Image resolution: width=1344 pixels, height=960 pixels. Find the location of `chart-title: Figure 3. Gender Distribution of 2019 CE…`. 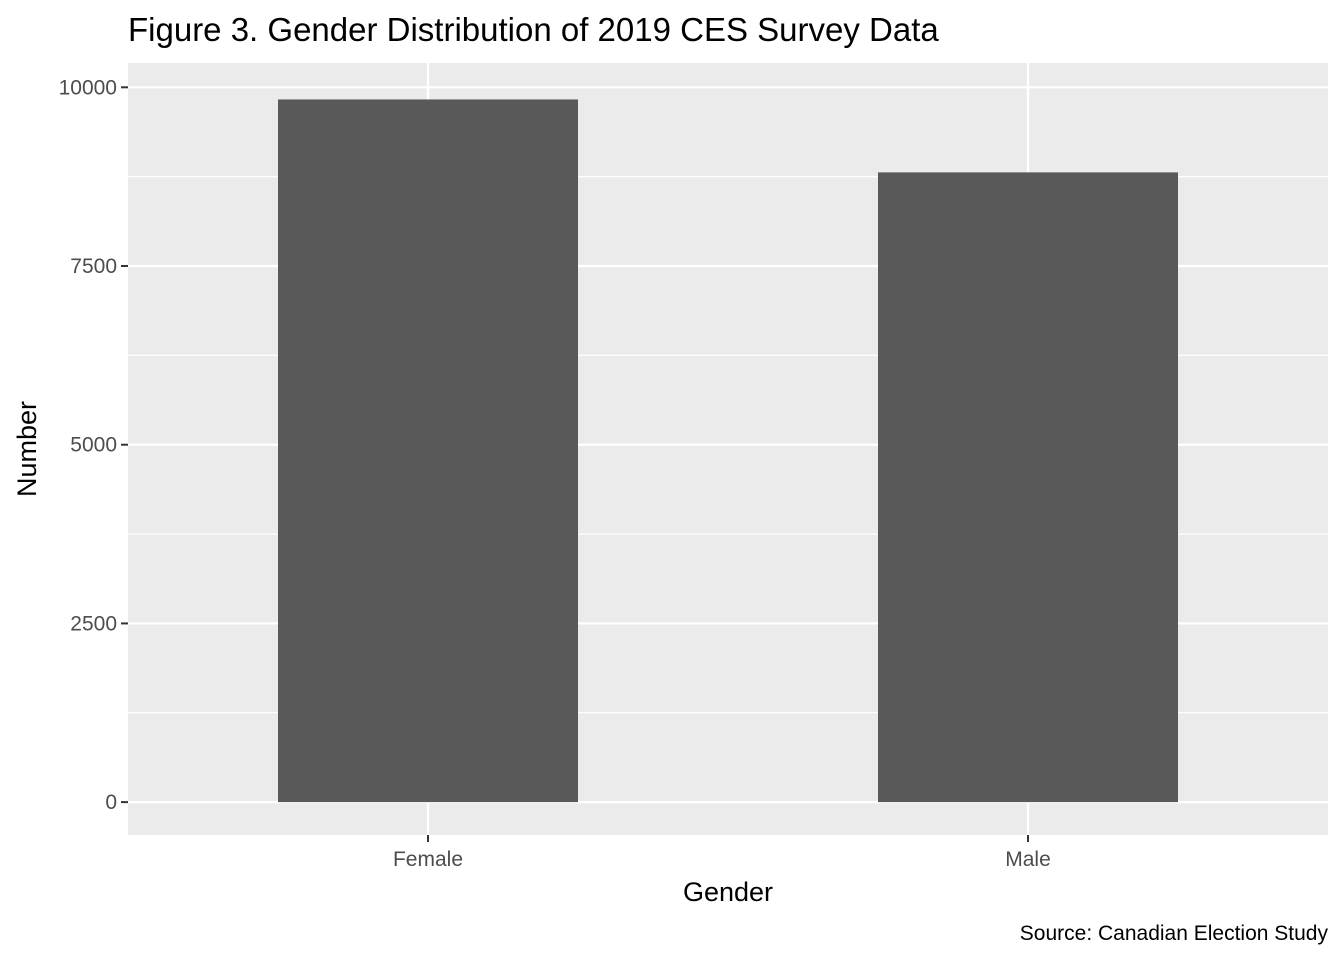

chart-title: Figure 3. Gender Distribution of 2019 CE… is located at coordinates (533, 29).